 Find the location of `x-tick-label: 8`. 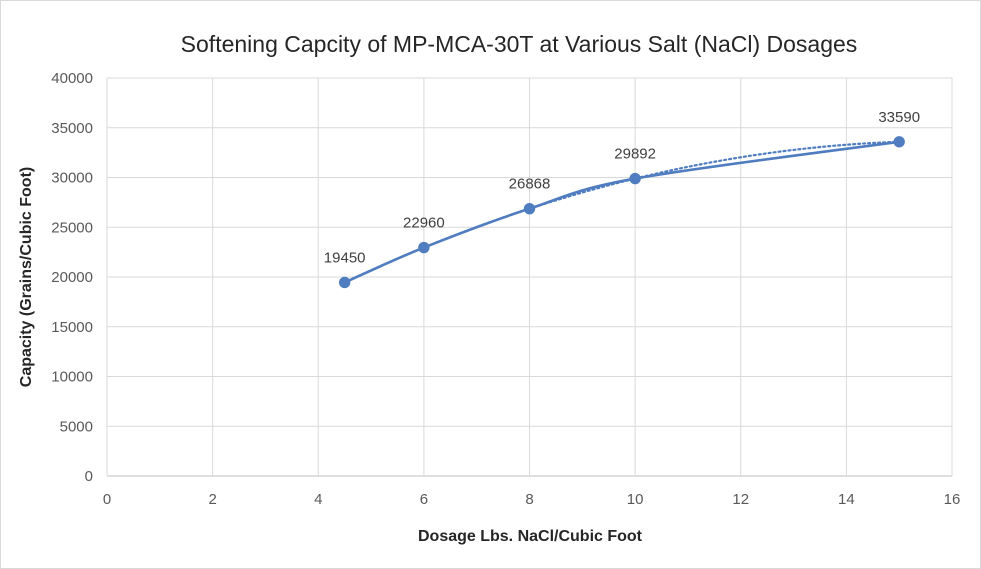

x-tick-label: 8 is located at coordinates (529, 499).